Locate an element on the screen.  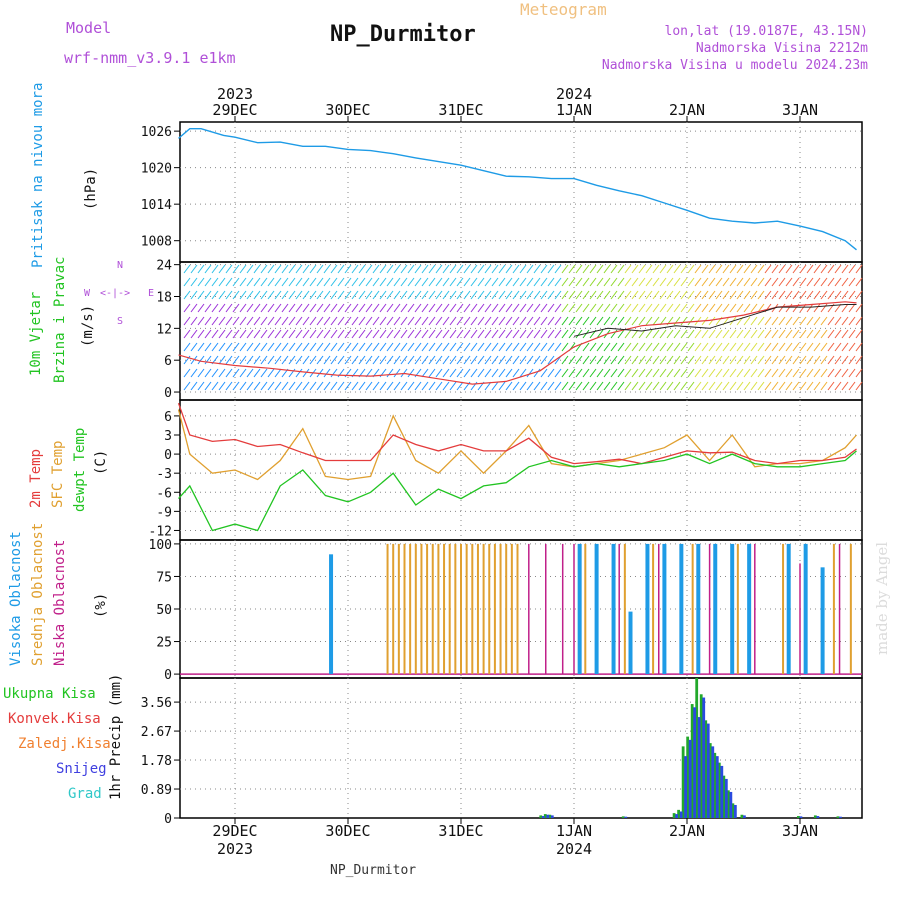
wind-speed-line is located at coordinates (715, 320).